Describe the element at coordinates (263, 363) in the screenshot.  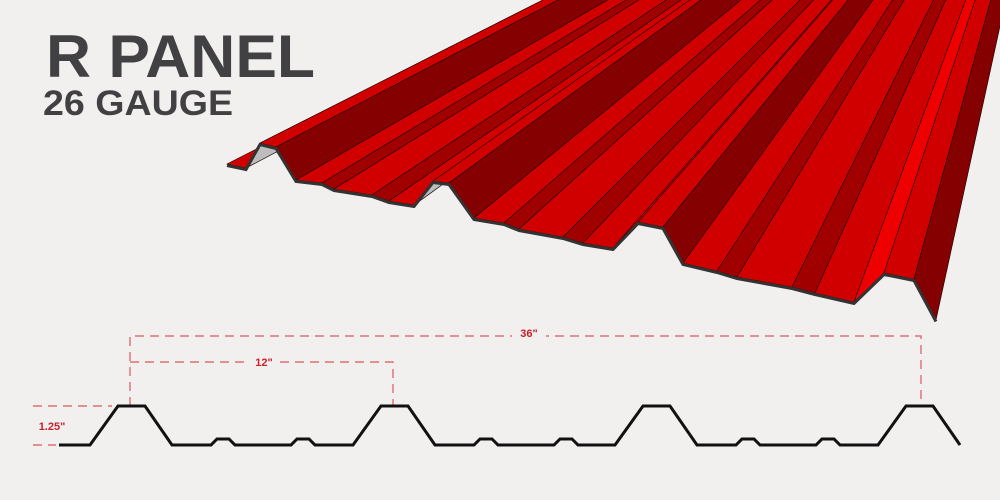
I see `dimension-label-12: 12"` at that location.